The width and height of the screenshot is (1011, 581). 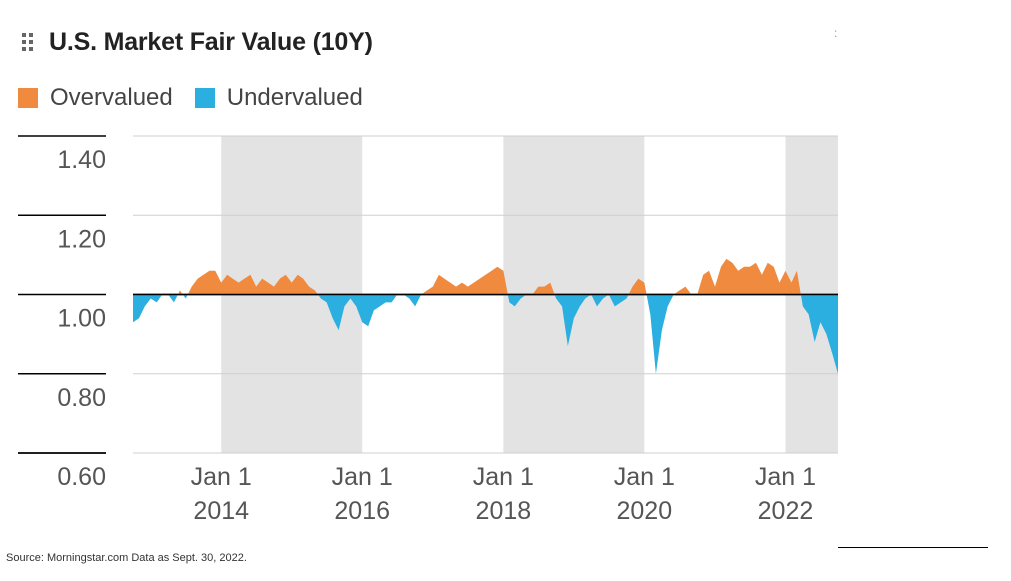 What do you see at coordinates (504, 511) in the screenshot?
I see `x-tick-year-2: 2018` at bounding box center [504, 511].